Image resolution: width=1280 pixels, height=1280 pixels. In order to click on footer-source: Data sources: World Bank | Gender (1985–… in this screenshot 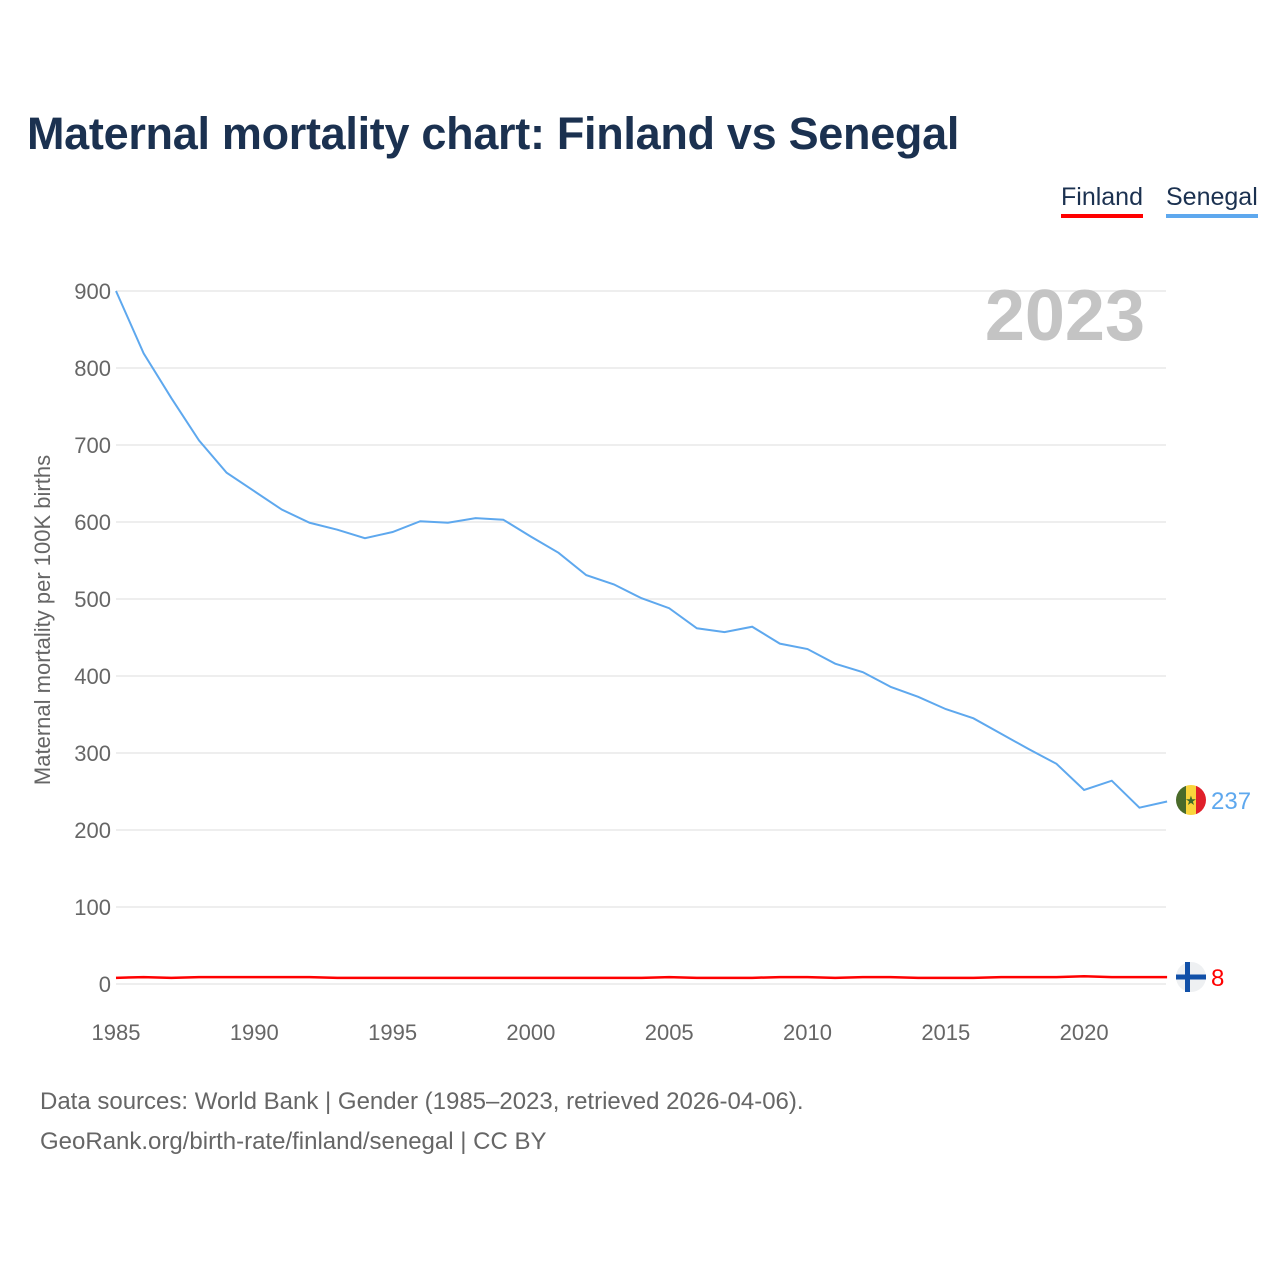, I will do `click(422, 1101)`.